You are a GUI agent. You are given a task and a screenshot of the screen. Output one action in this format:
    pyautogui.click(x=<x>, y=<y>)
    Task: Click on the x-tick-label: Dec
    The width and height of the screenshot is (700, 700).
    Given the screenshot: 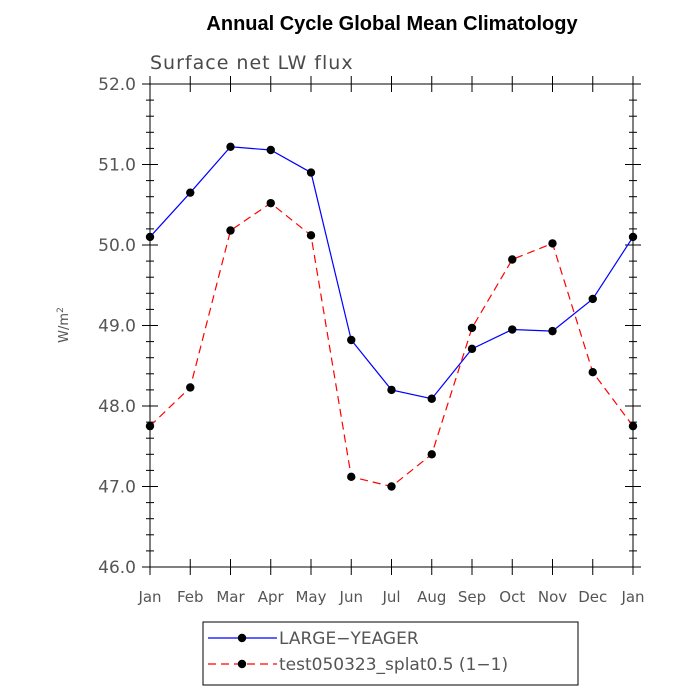 What is the action you would take?
    pyautogui.click(x=592, y=597)
    